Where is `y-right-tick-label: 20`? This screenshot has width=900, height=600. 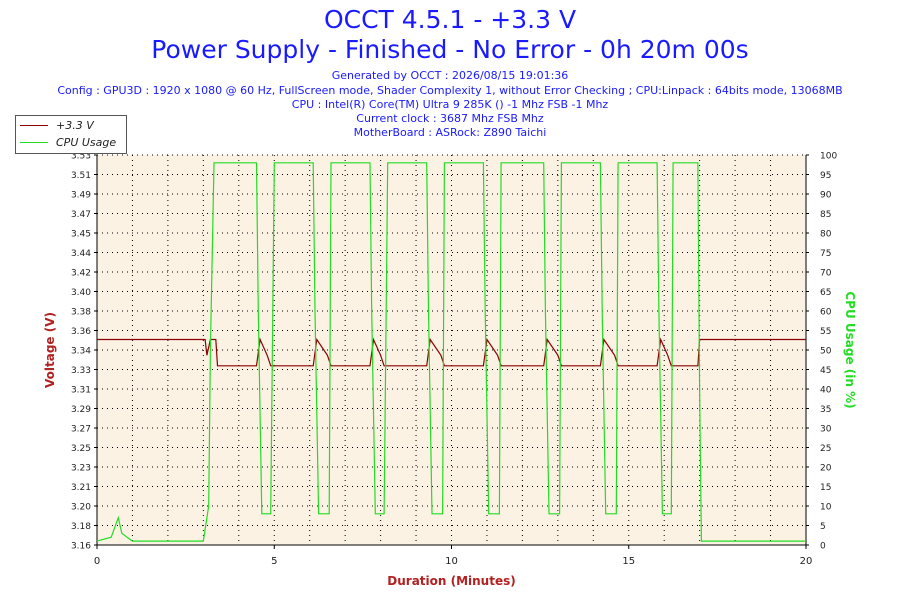 y-right-tick-label: 20 is located at coordinates (826, 469).